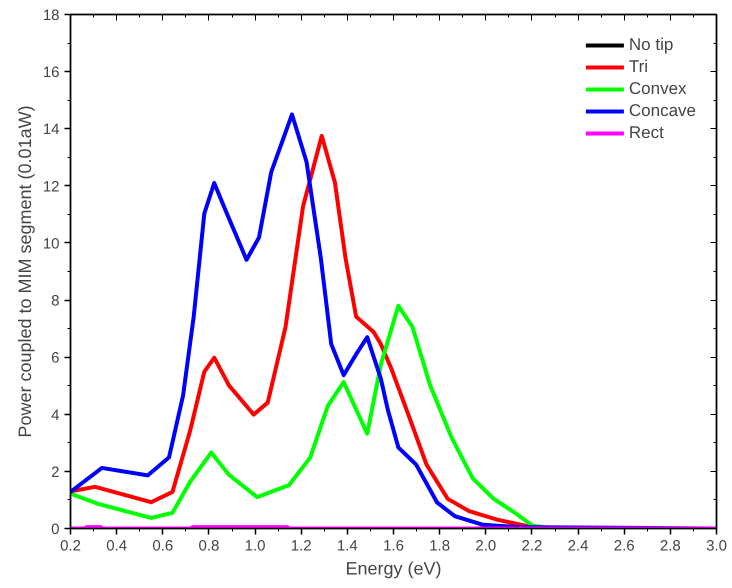 Image resolution: width=732 pixels, height=588 pixels. What do you see at coordinates (51, 129) in the screenshot?
I see `y-tick-label: 14` at bounding box center [51, 129].